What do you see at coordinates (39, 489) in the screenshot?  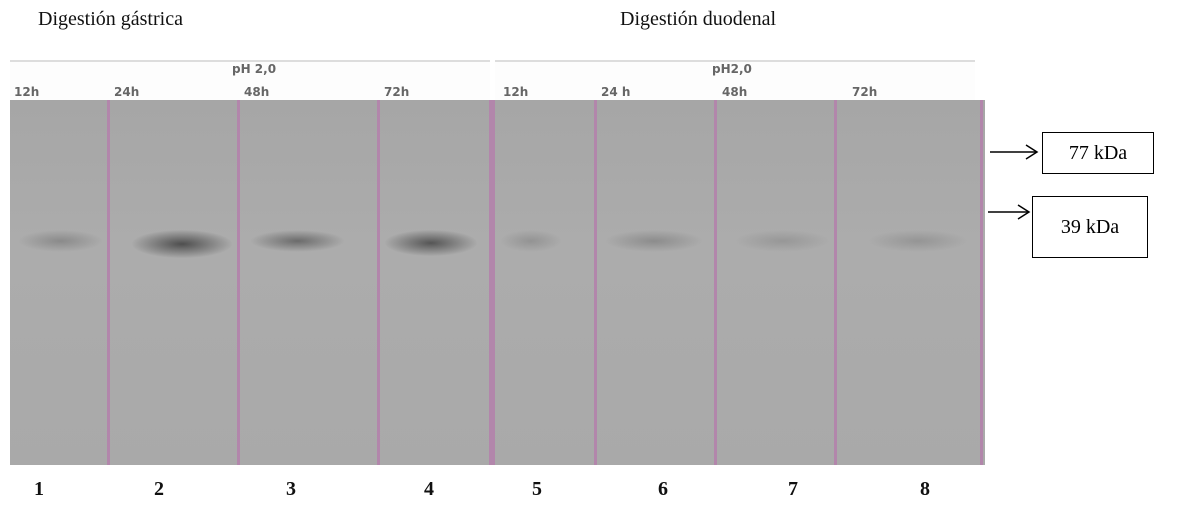 I see `lane-number: 1` at bounding box center [39, 489].